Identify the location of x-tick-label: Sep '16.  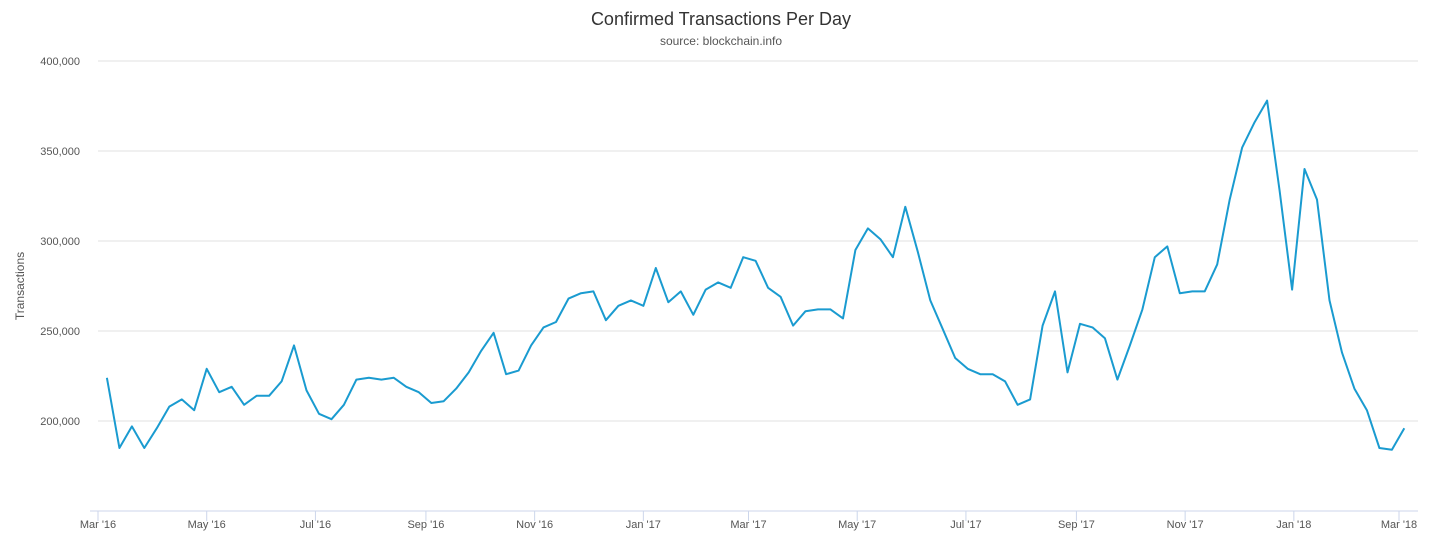
(425, 525).